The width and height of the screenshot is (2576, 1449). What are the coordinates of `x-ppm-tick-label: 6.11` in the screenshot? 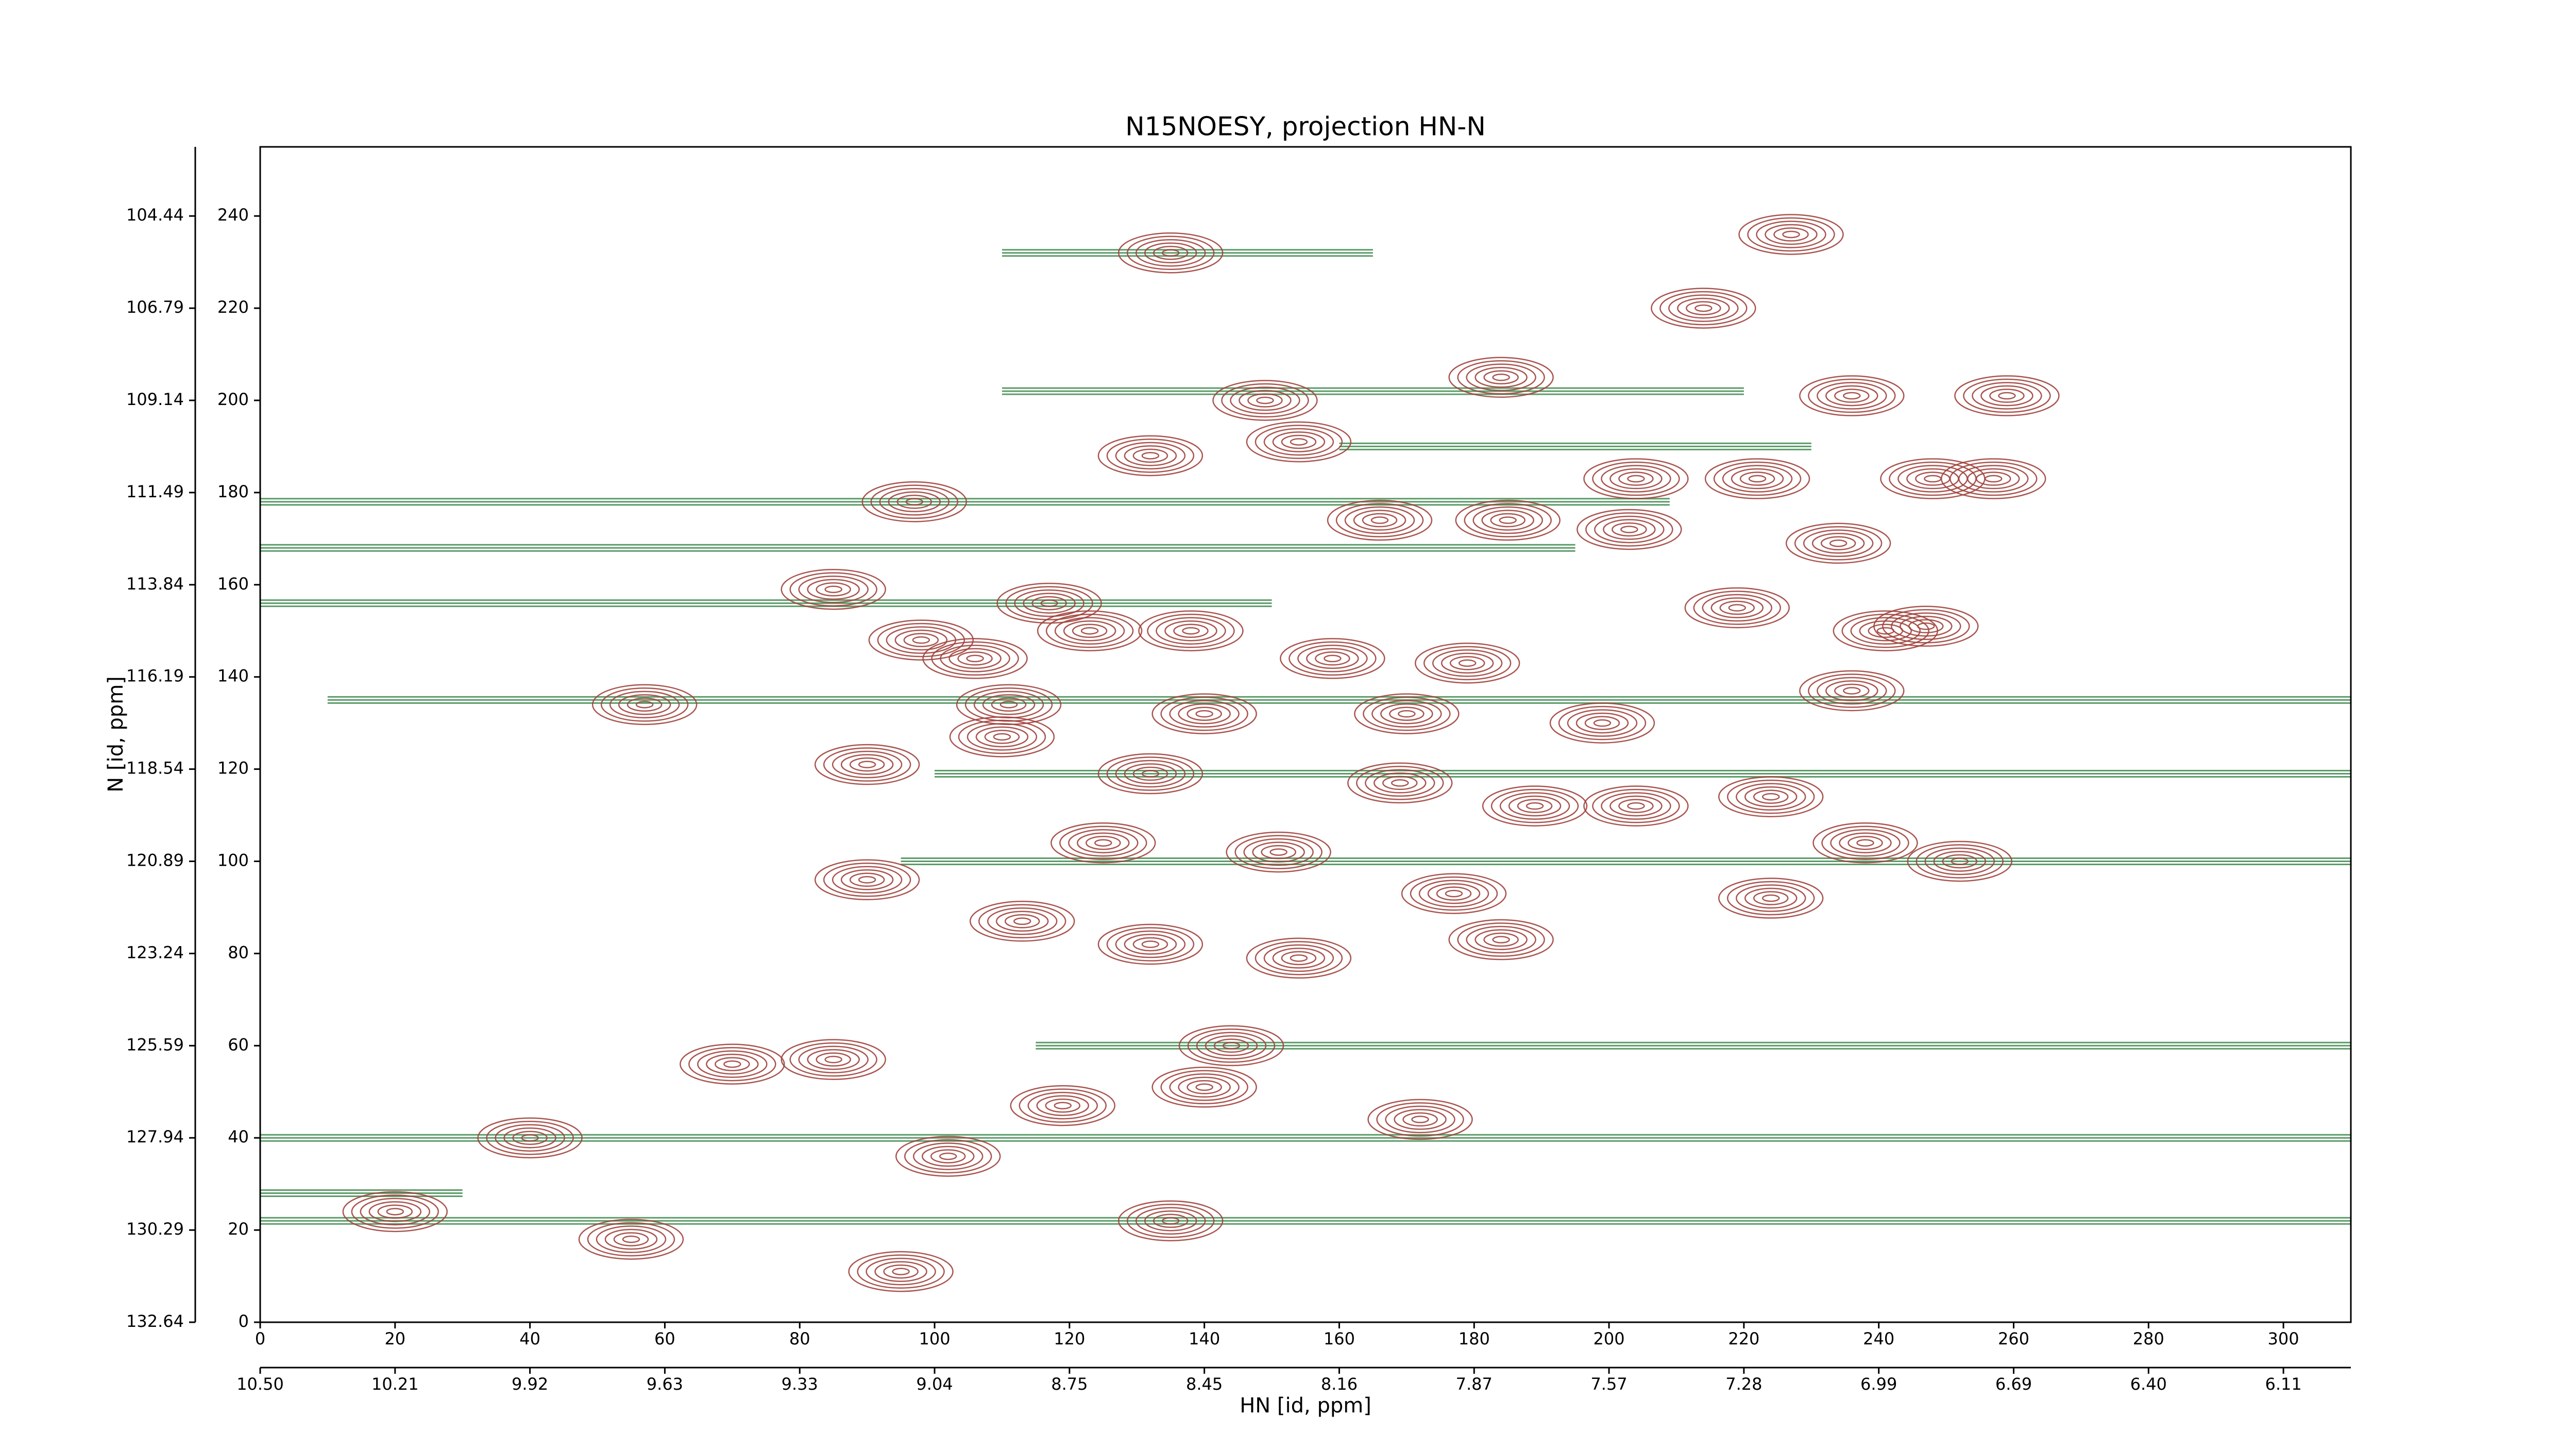 It's located at (2283, 1384).